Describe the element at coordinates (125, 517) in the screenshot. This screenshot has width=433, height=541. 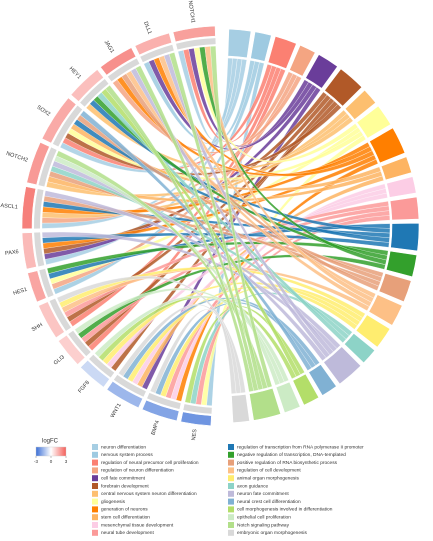
I see `legend-label: stem cell differentiation` at that location.